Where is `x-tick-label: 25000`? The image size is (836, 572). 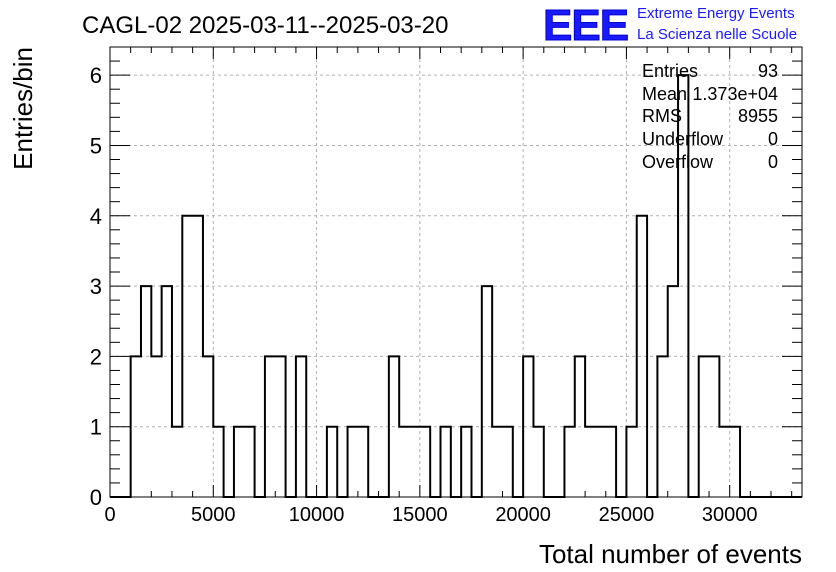 x-tick-label: 25000 is located at coordinates (627, 515).